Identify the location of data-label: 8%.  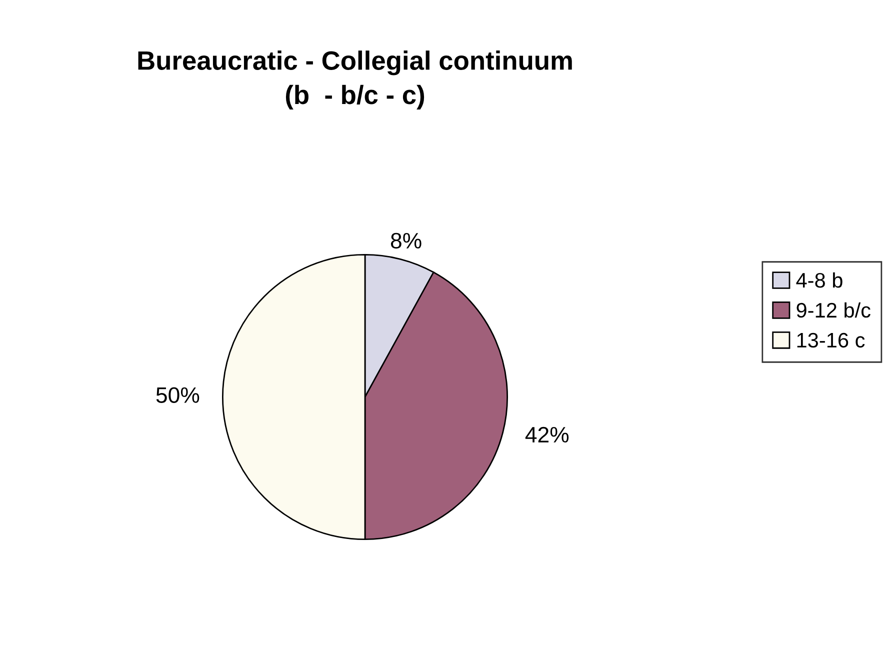
(406, 240).